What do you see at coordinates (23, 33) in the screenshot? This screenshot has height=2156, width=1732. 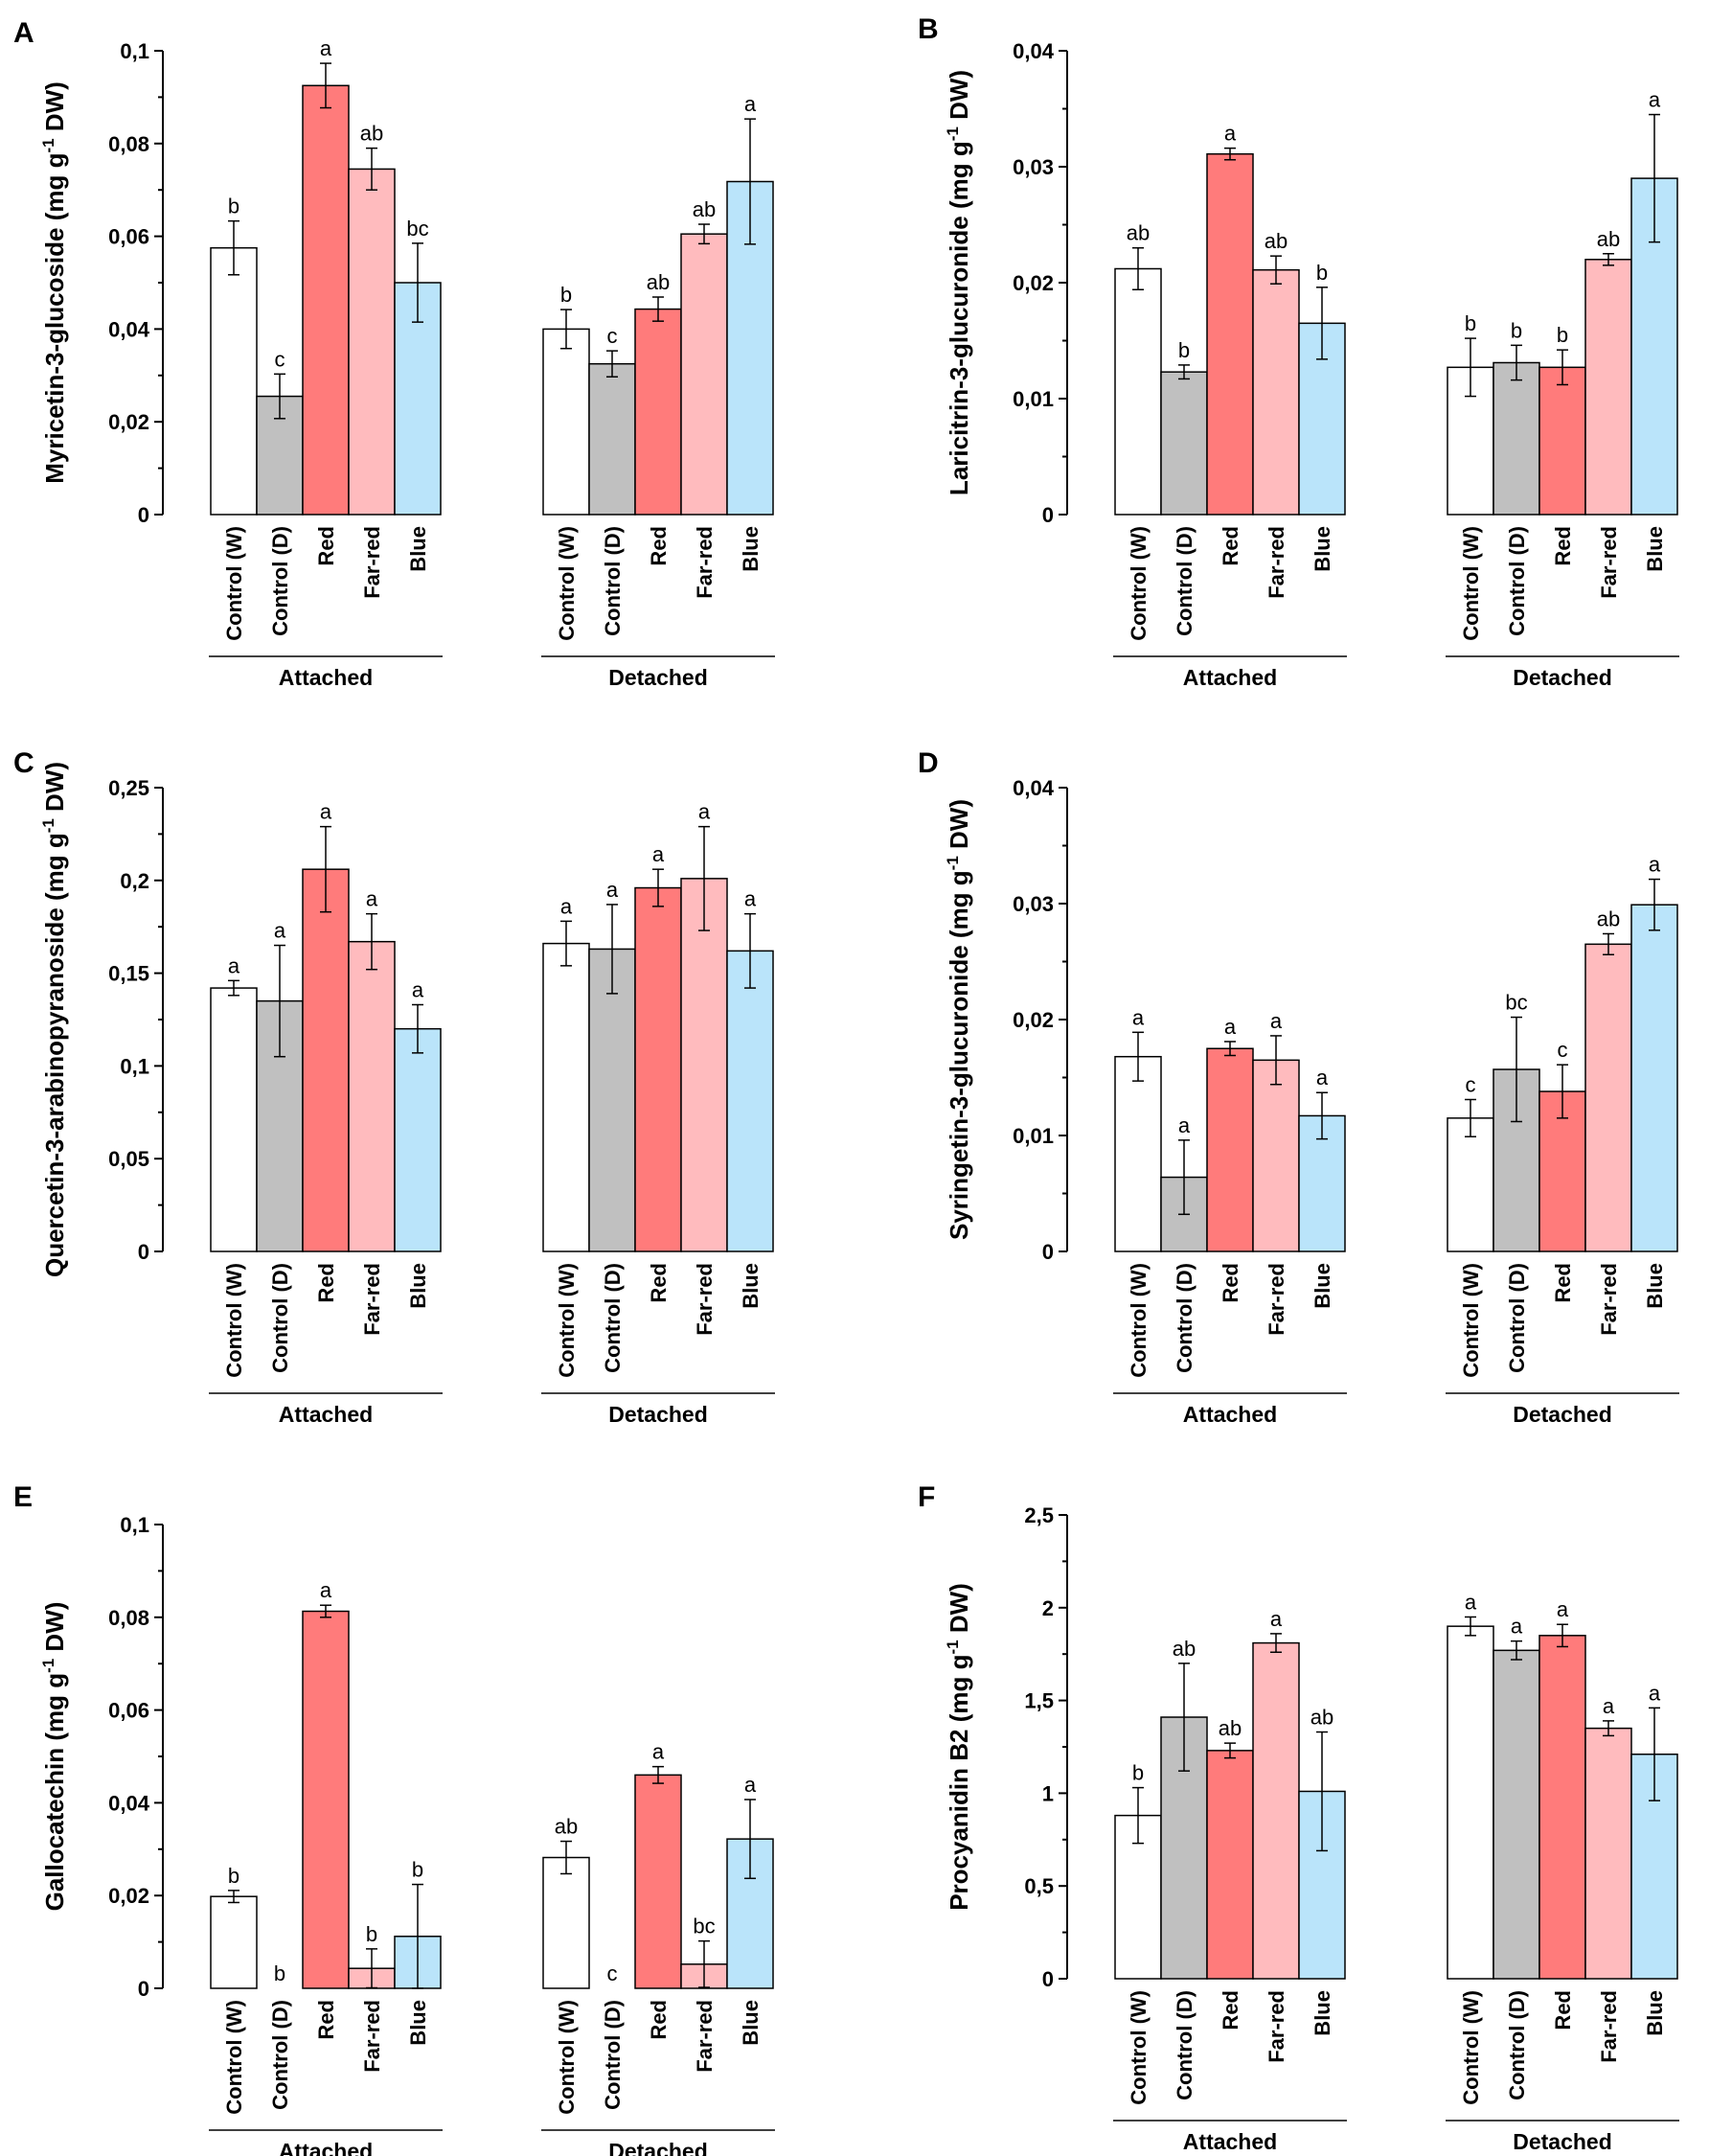 I see `panel-letter-a: A` at bounding box center [23, 33].